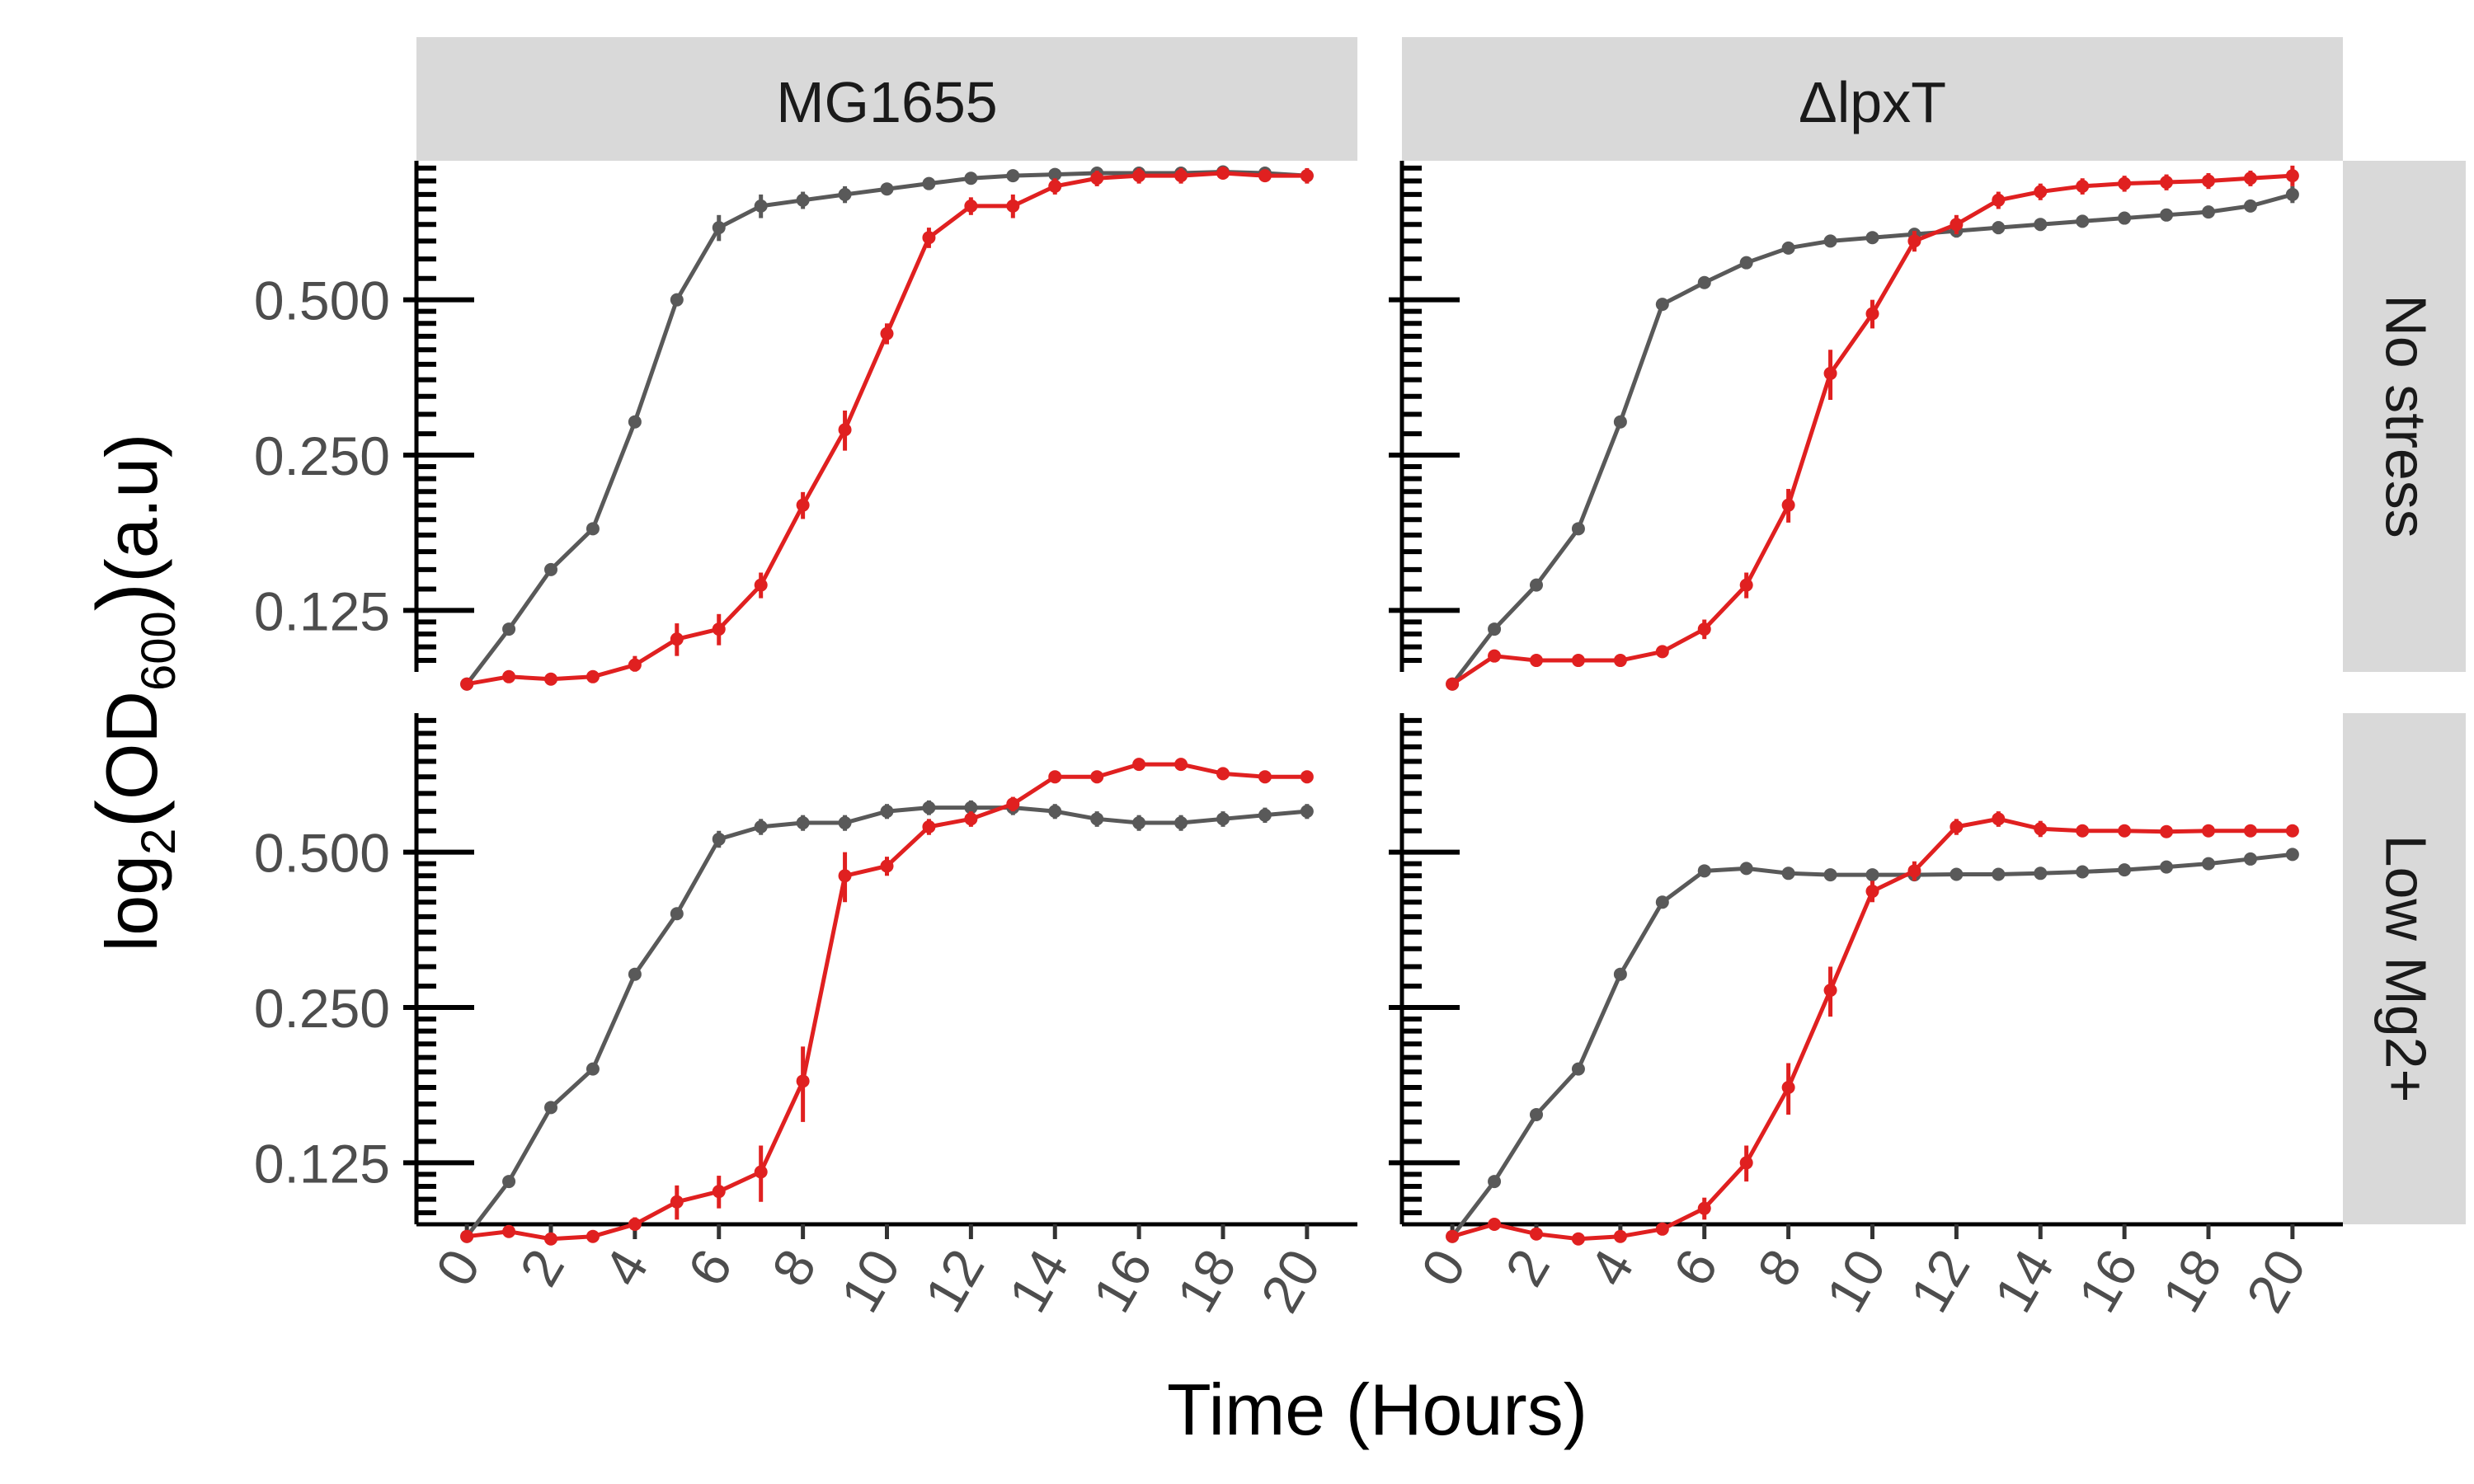 The image size is (2474, 1484). Describe the element at coordinates (131, 745) in the screenshot. I see `y-axis-title-main: OD` at that location.